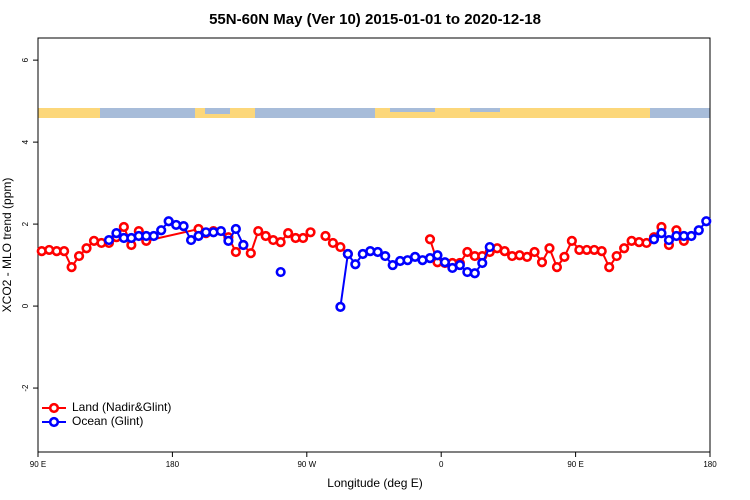  Describe the element at coordinates (441, 464) in the screenshot. I see `x-tick-label: 0` at that location.